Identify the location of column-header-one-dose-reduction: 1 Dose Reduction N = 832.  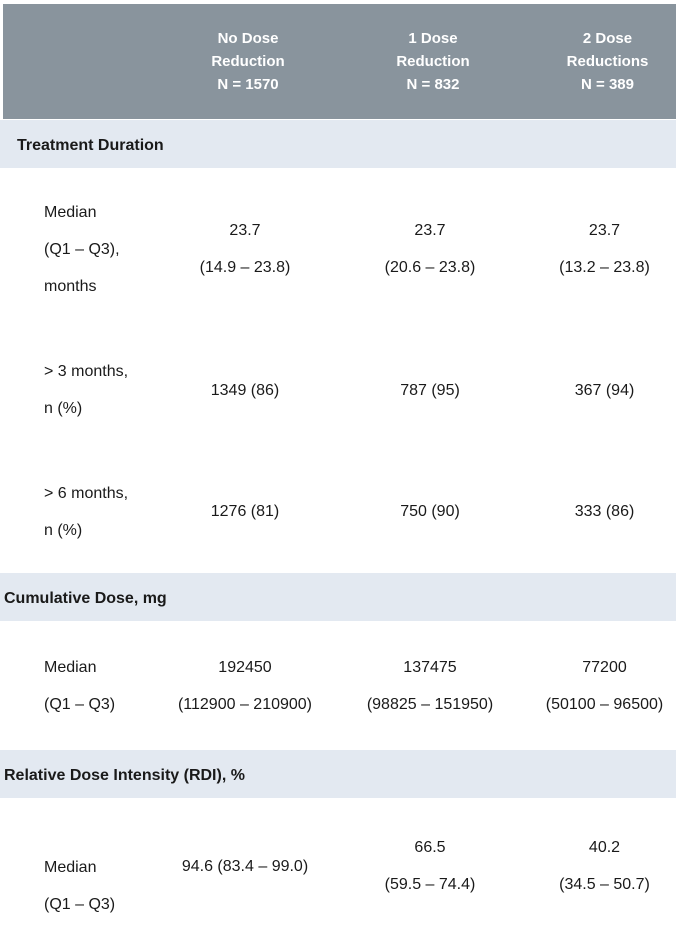
(433, 61).